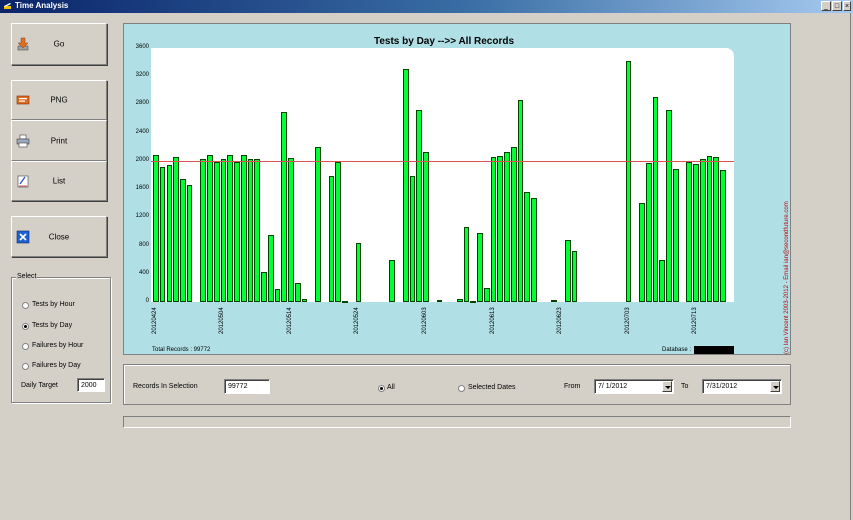  What do you see at coordinates (851, 266) in the screenshot?
I see `window-border` at bounding box center [851, 266].